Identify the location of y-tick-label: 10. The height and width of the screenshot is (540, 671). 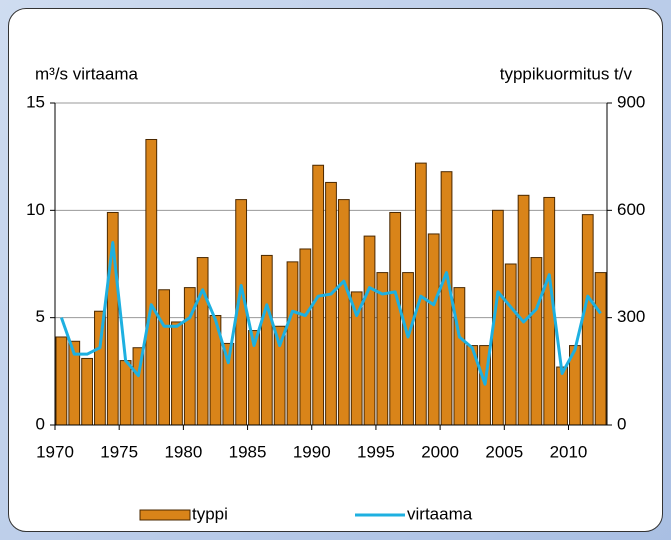
(35, 209).